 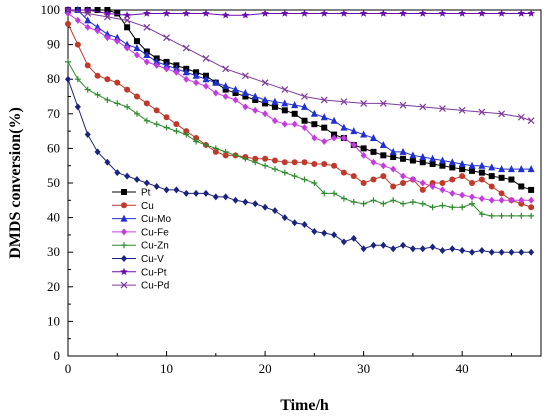 I want to click on x-tick-label: 10, so click(x=166, y=368).